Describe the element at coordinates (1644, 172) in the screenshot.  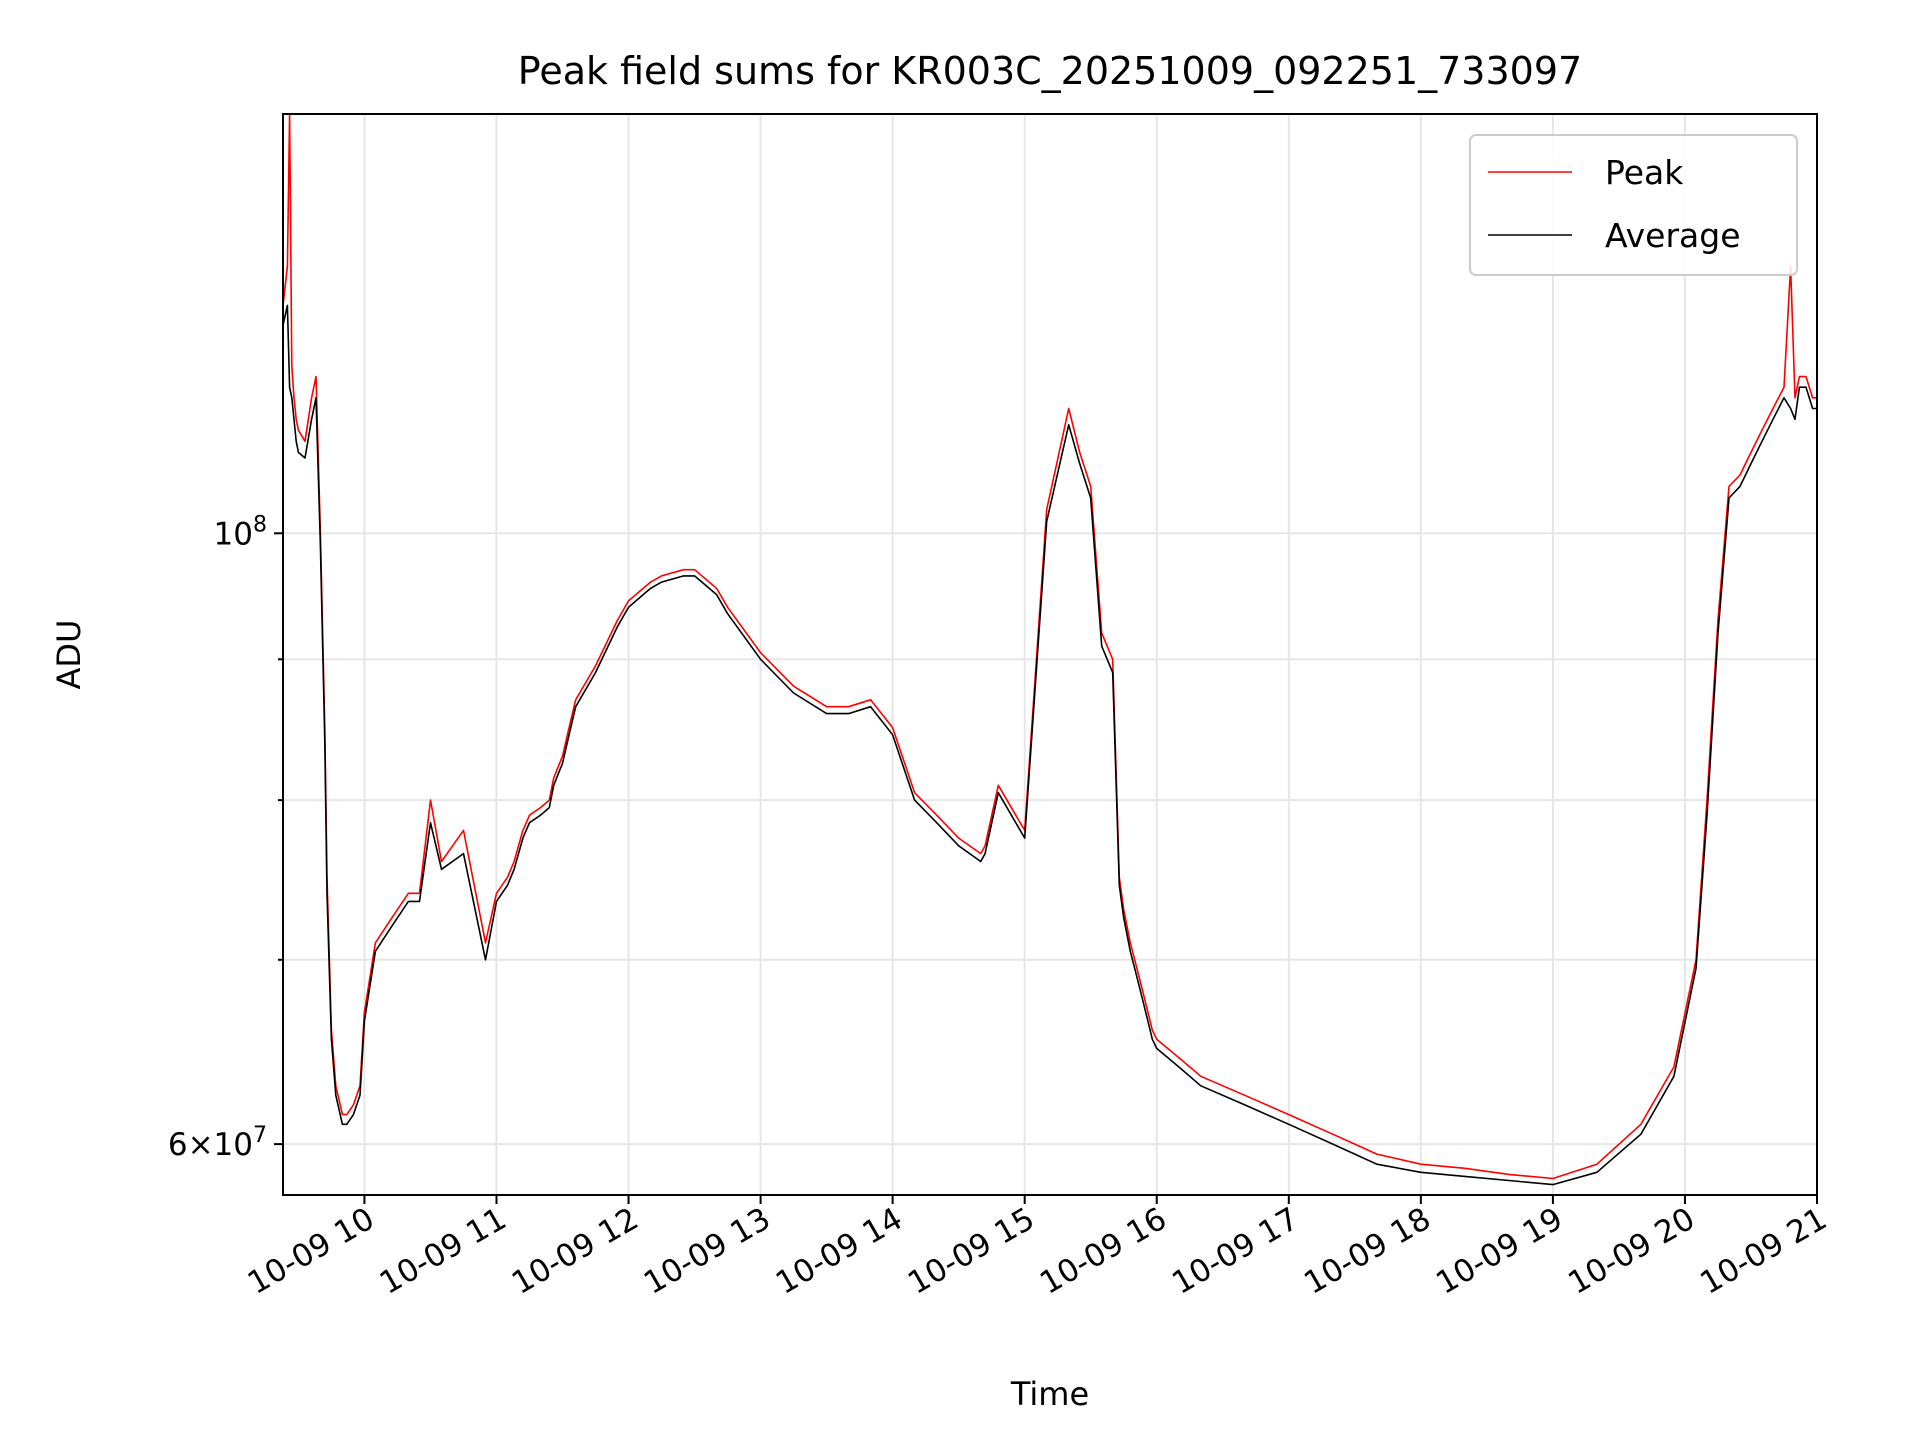
I see `legend-entry-peak: Peak` at that location.